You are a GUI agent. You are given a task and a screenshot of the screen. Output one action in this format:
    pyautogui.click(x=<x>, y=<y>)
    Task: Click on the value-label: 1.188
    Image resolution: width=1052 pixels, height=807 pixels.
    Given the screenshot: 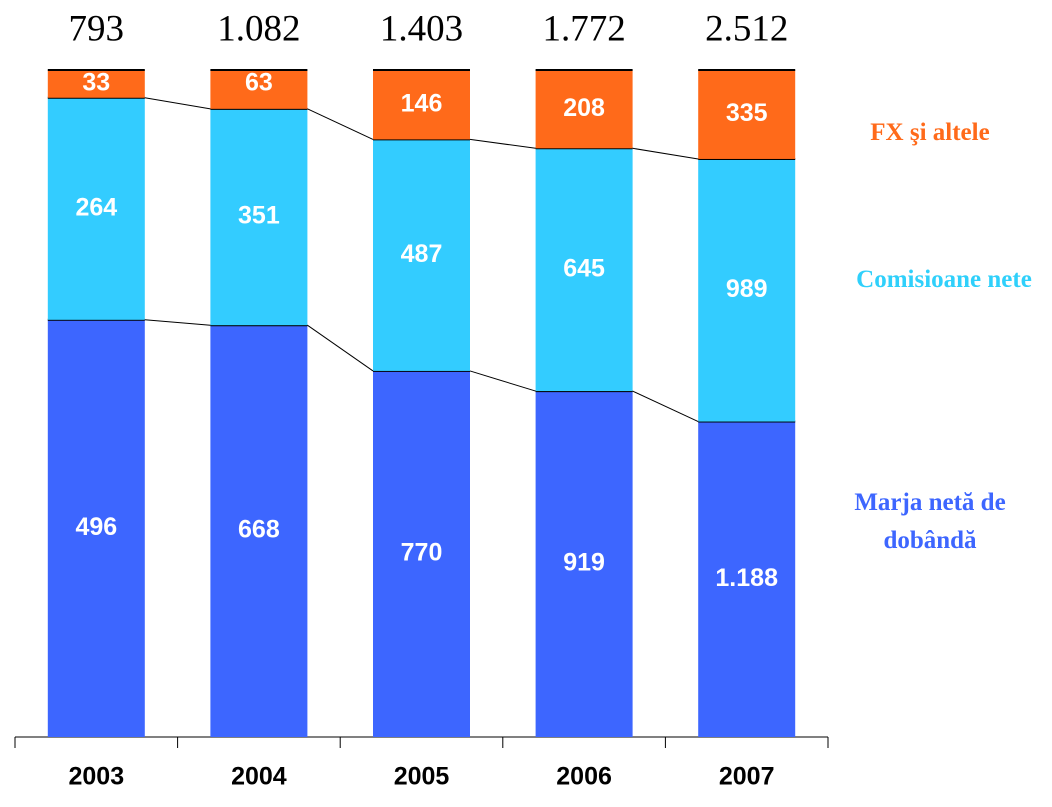 What is the action you would take?
    pyautogui.click(x=746, y=578)
    